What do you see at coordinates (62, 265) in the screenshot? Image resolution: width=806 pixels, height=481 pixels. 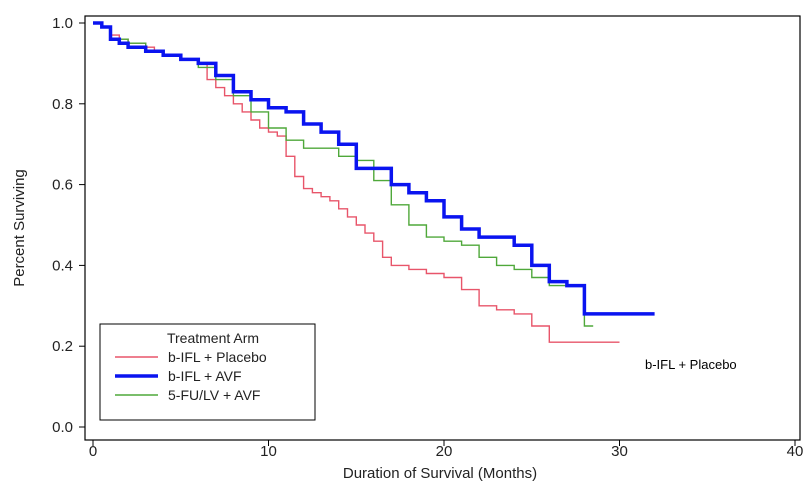 I see `y-tick-label: 0.4` at bounding box center [62, 265].